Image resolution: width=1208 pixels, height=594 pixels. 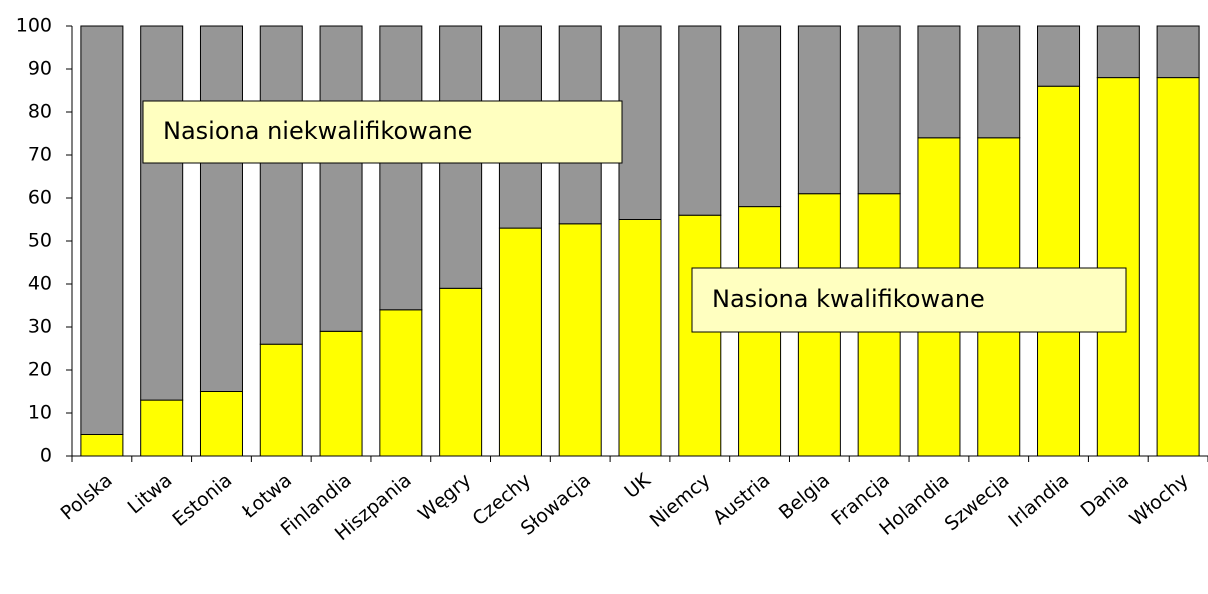 I want to click on y-tick-label: 70, so click(x=40, y=155).